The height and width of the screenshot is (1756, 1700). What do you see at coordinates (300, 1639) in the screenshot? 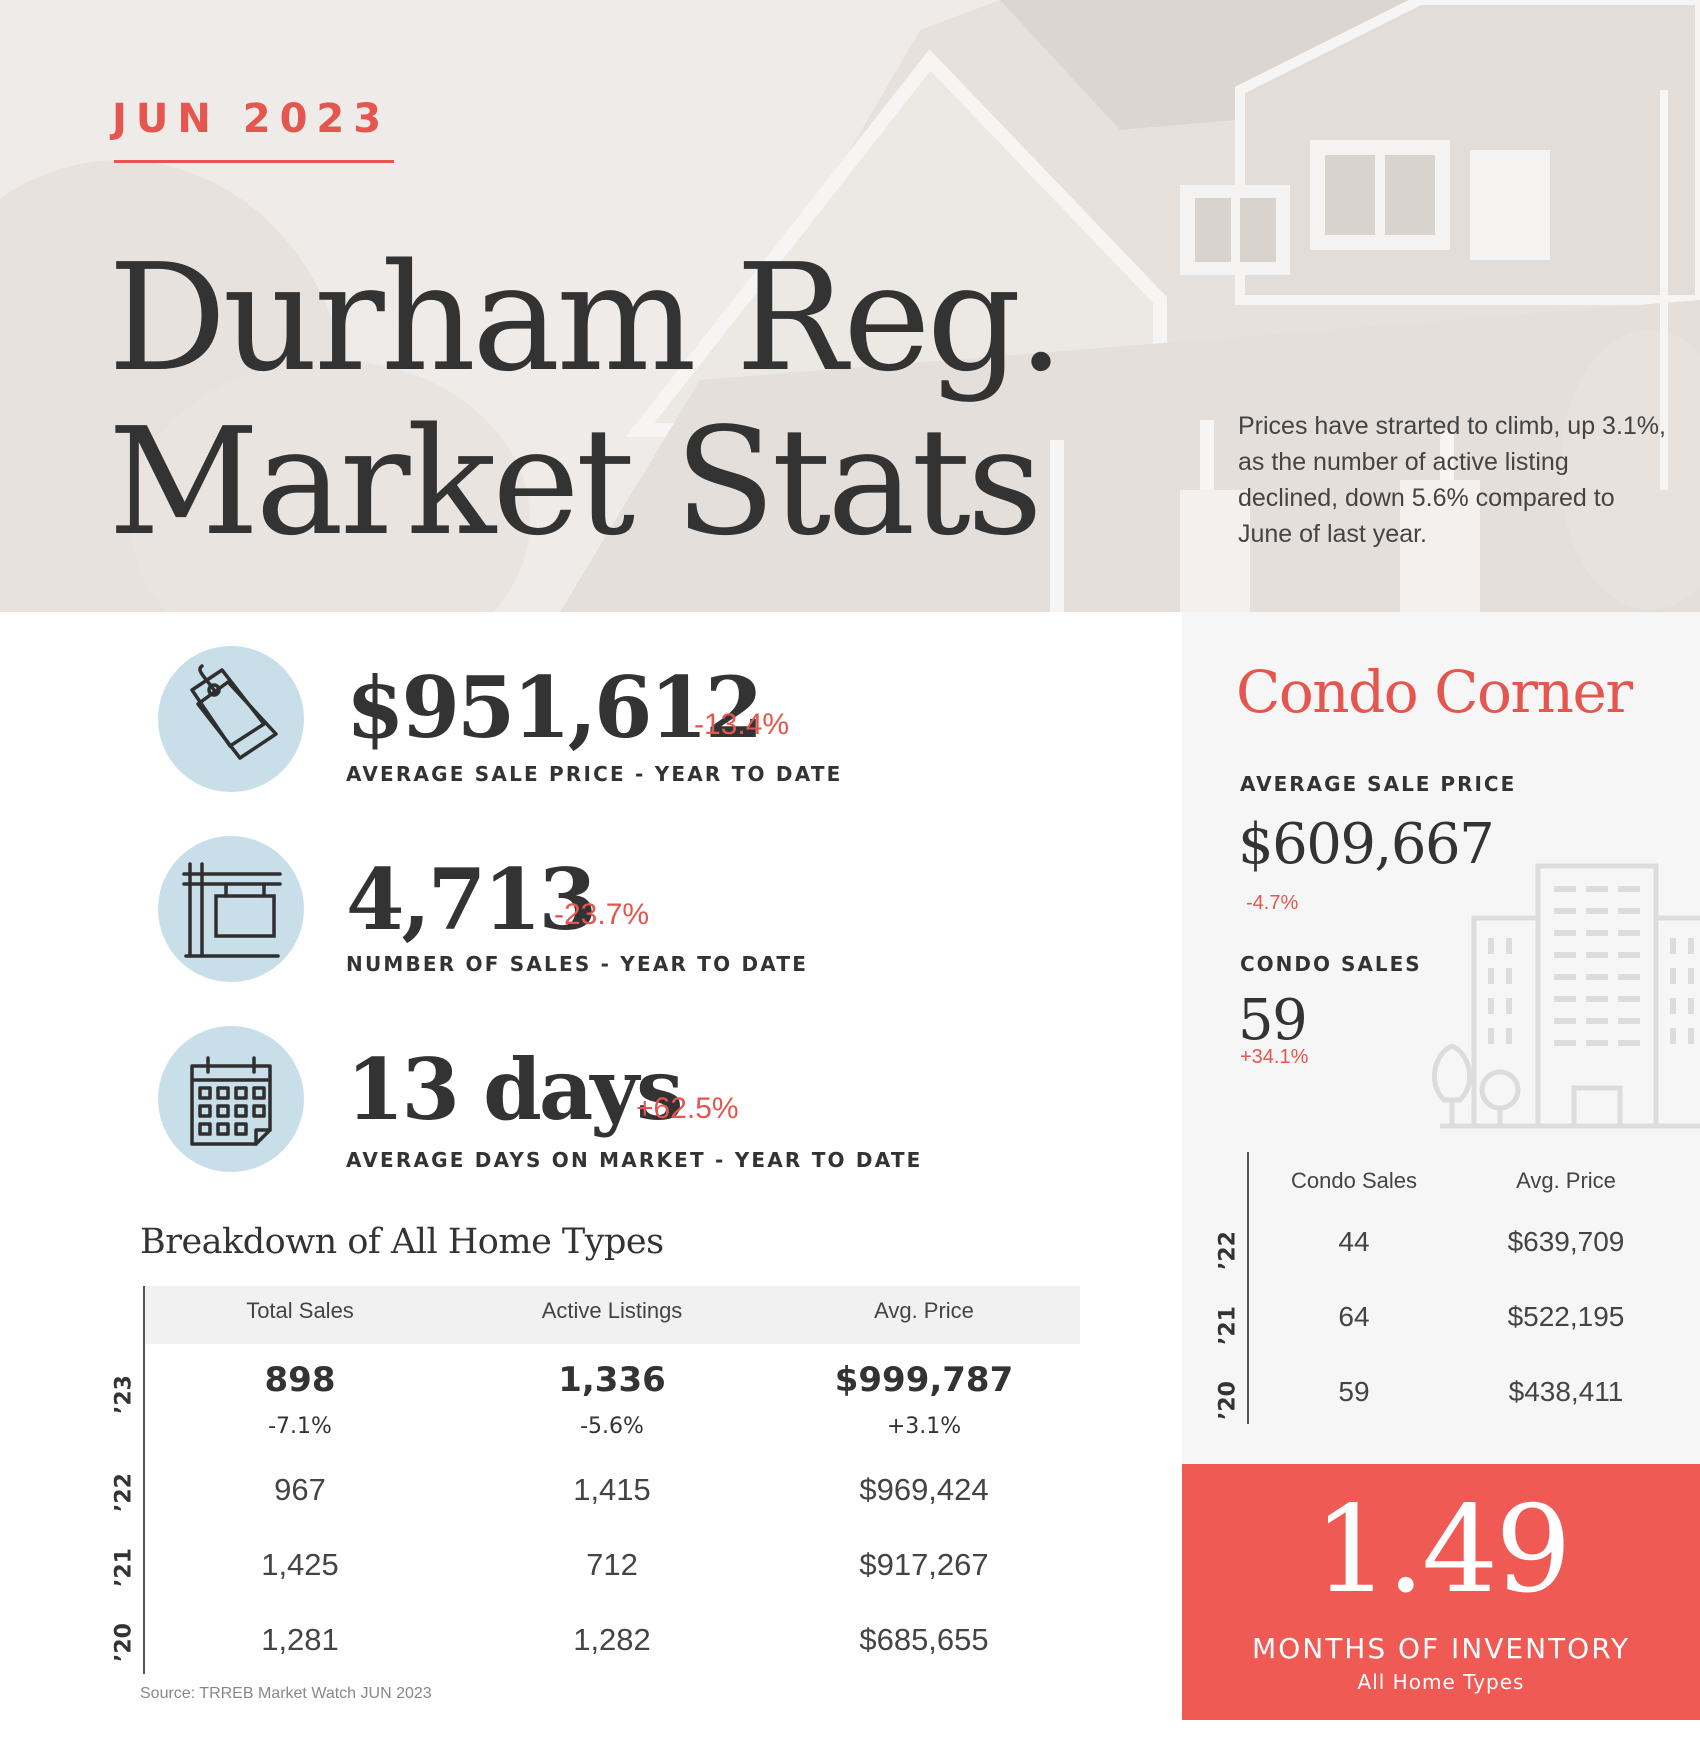
I see `table-cell-total-sales: 1,281` at bounding box center [300, 1639].